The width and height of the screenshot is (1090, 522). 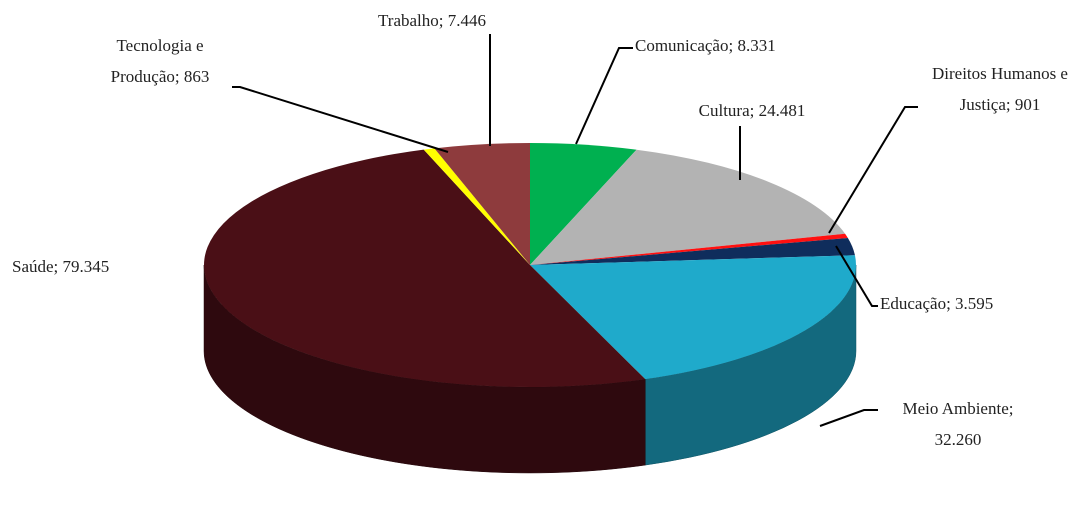 What do you see at coordinates (160, 61) in the screenshot?
I see `data-label: Tecnologia e Produção; 863` at bounding box center [160, 61].